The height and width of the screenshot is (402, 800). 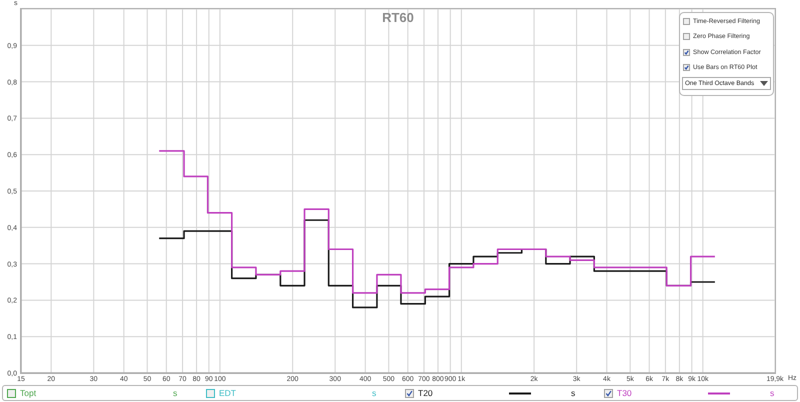 I want to click on text: T20, so click(x=425, y=393).